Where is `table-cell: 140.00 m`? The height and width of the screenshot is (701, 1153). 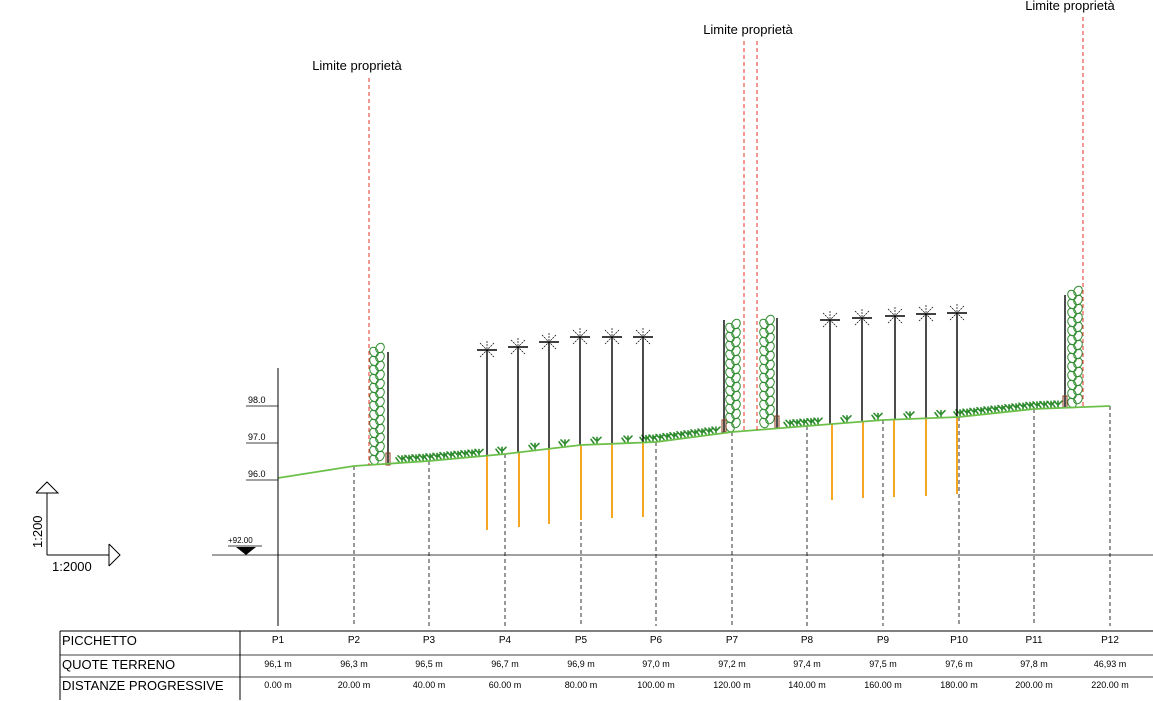 table-cell: 140.00 m is located at coordinates (807, 685).